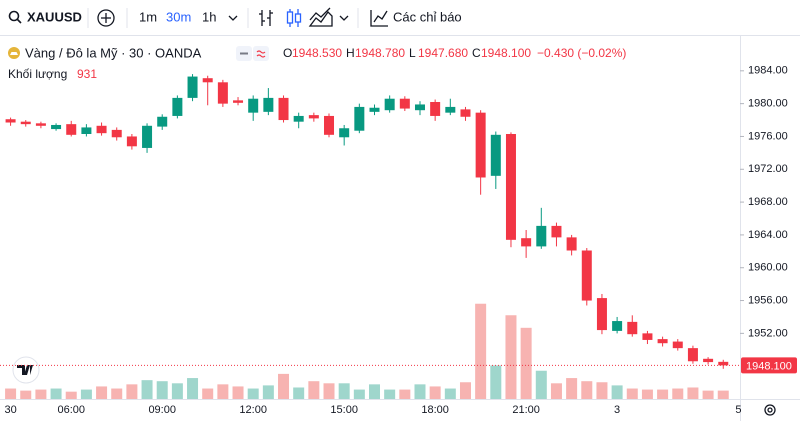 Image resolution: width=800 pixels, height=421 pixels. I want to click on symbol-logo-mark, so click(14, 53).